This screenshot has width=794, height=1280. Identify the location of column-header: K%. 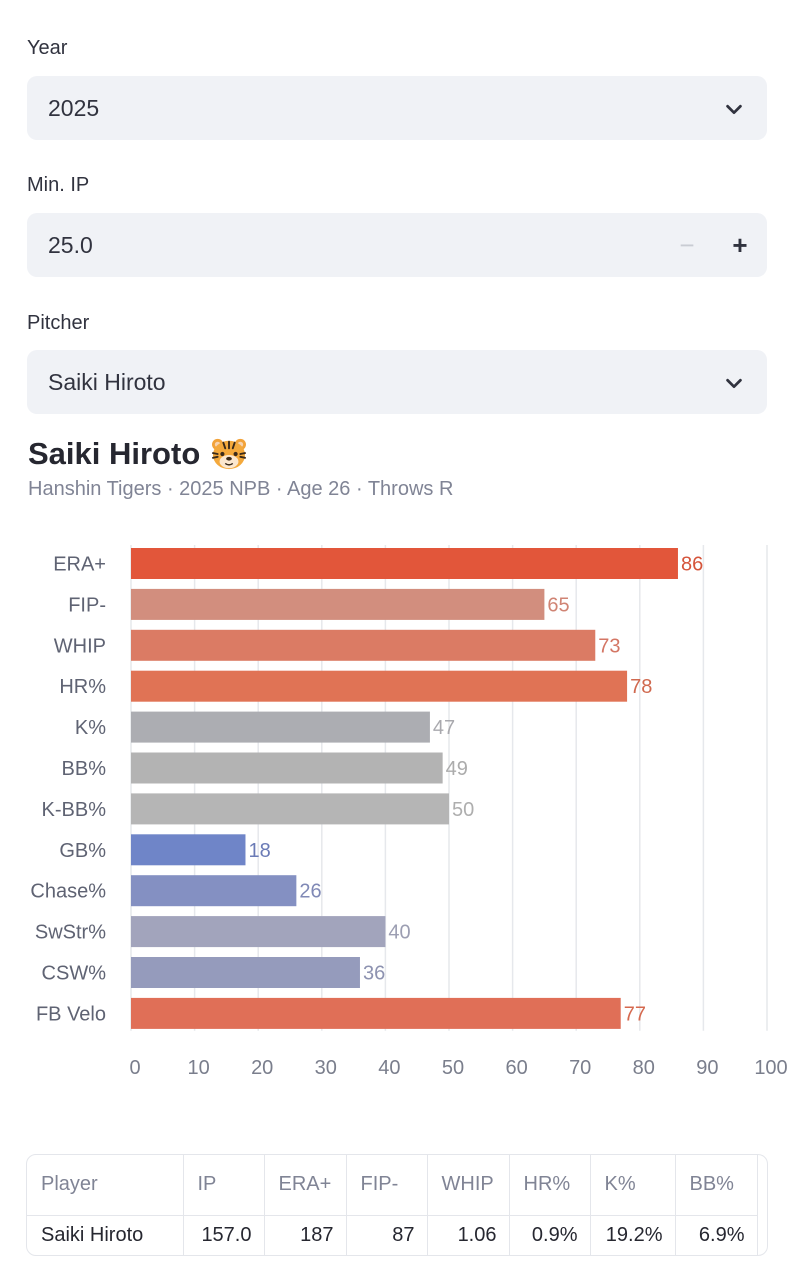
(633, 1185).